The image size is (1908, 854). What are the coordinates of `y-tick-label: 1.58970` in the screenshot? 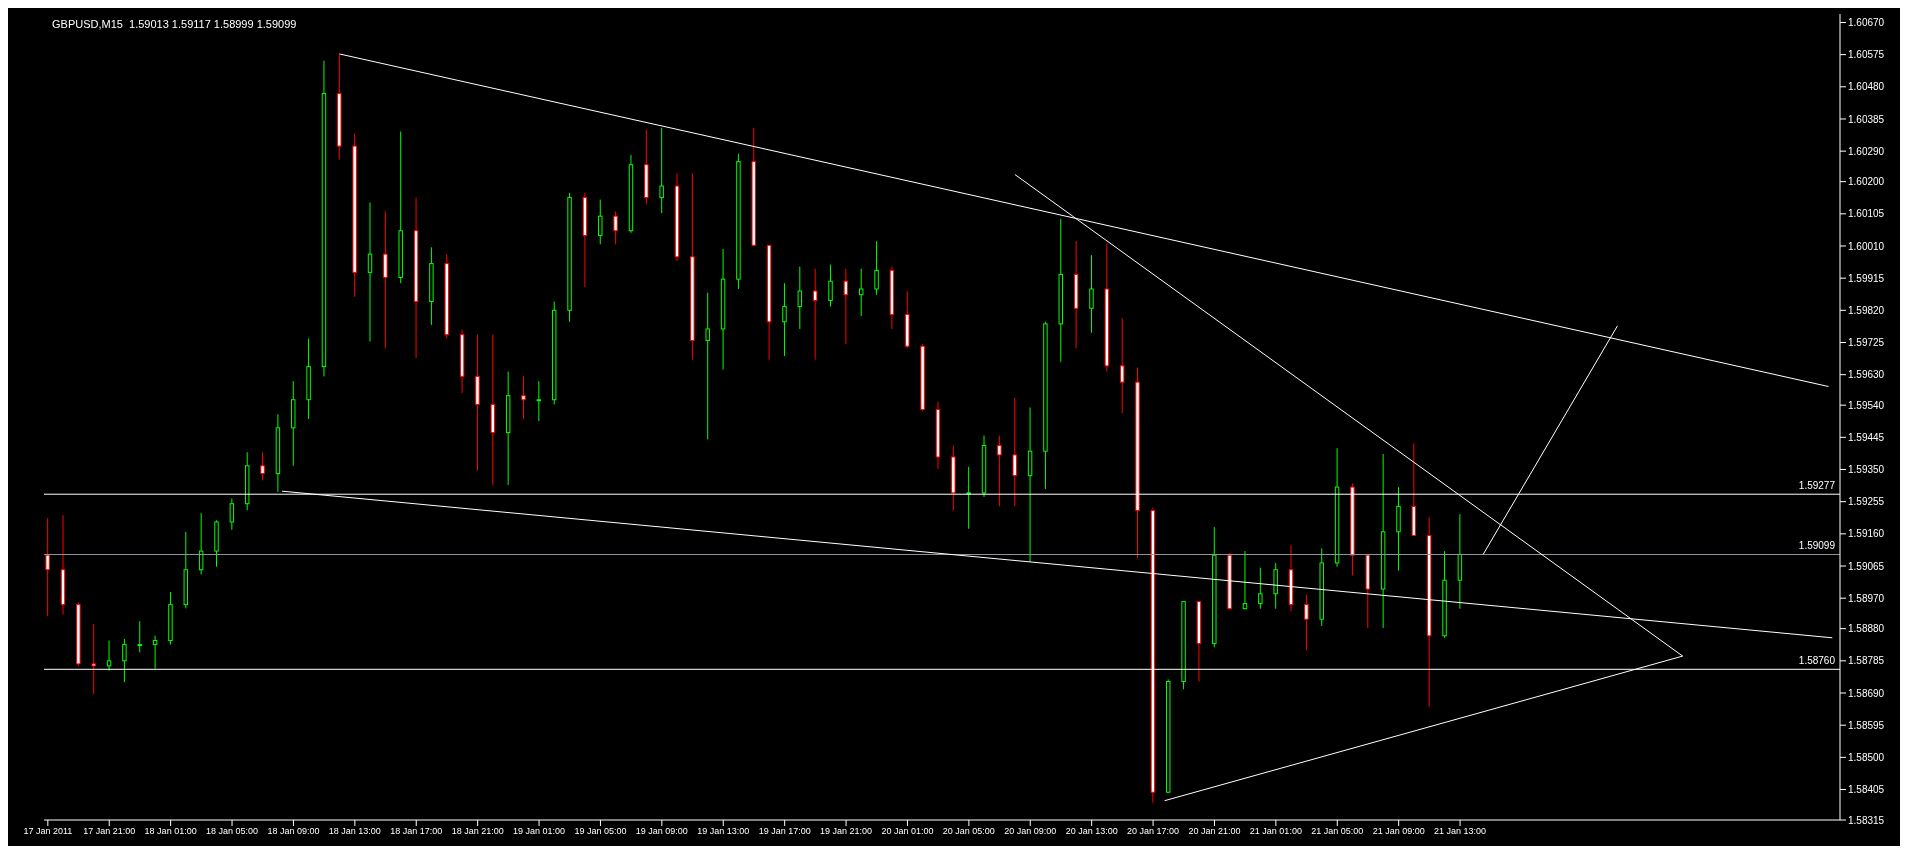 It's located at (1866, 598).